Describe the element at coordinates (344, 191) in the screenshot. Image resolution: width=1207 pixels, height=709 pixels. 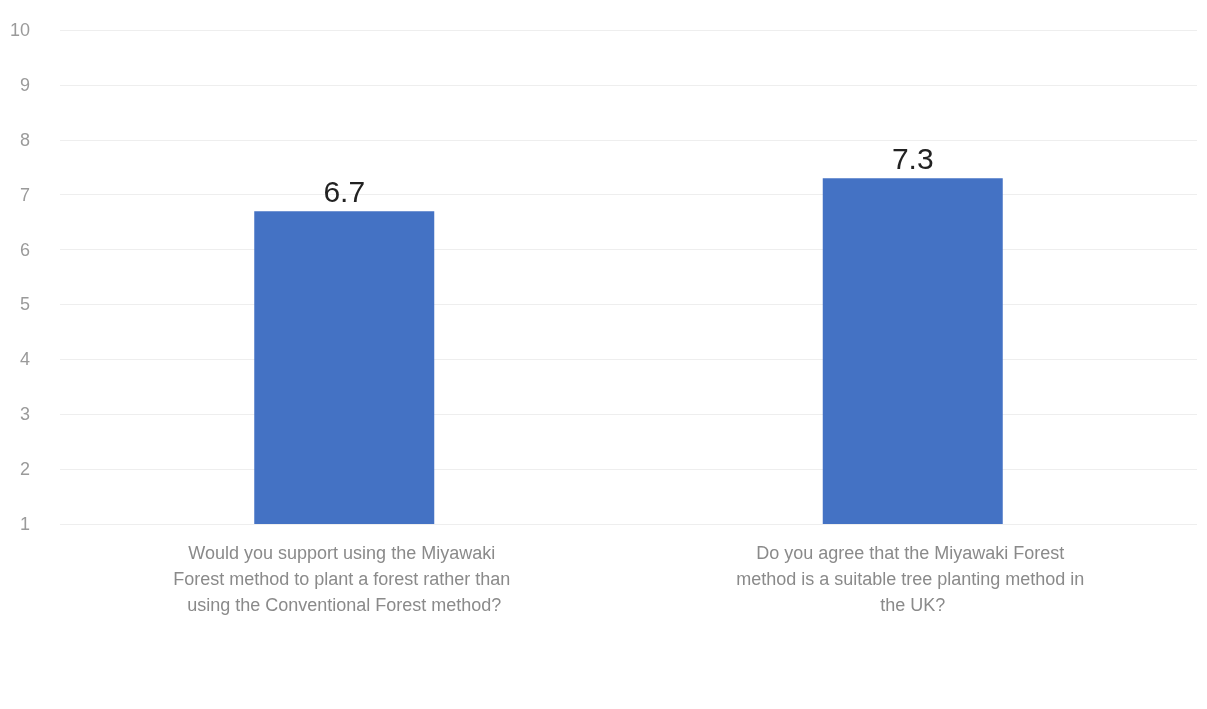
I see `data-label: 6.7` at that location.